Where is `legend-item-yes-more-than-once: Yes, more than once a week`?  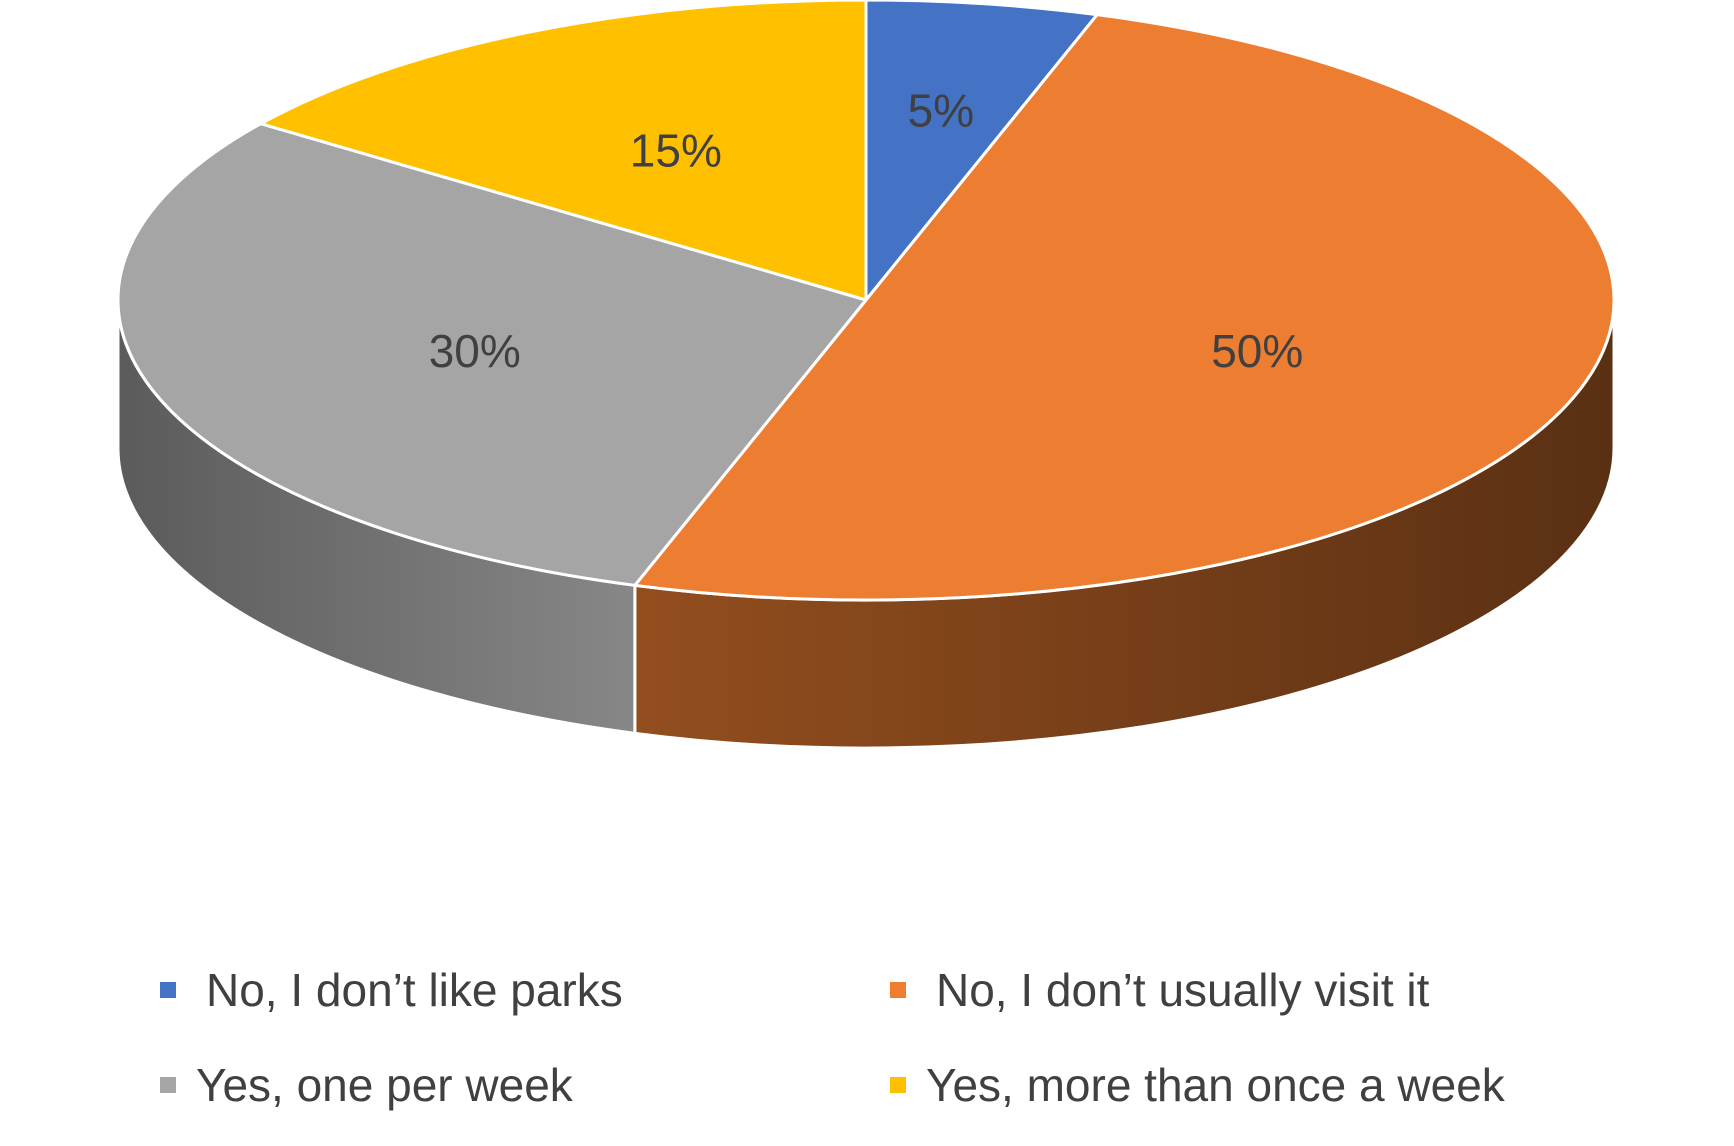 legend-item-yes-more-than-once: Yes, more than once a week is located at coordinates (1197, 1085).